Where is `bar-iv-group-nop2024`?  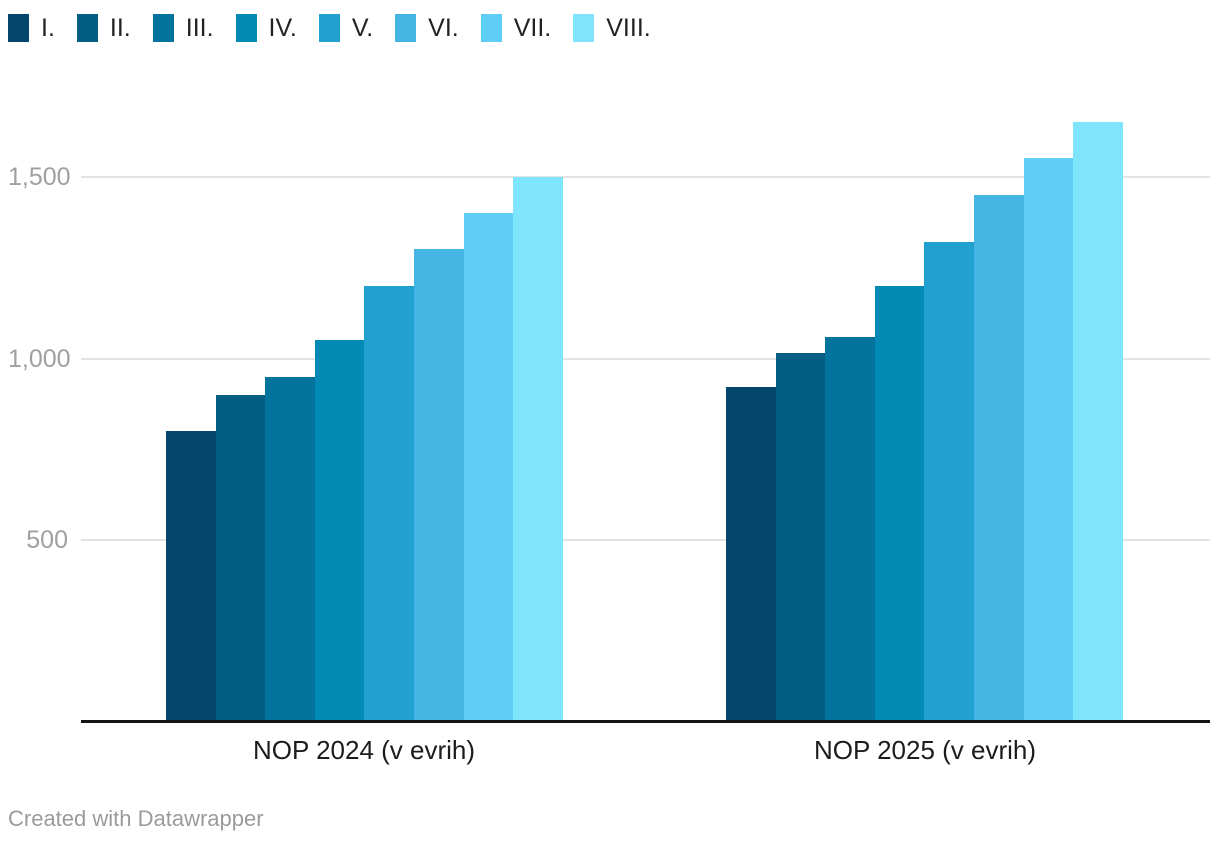
bar-iv-group-nop2024 is located at coordinates (339, 531).